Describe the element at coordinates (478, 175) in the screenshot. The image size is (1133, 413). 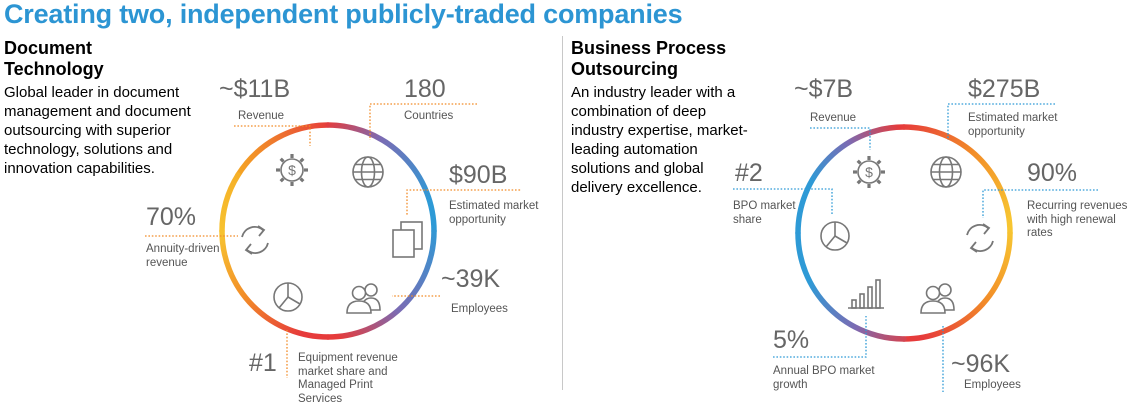
I see `left-market-value: $90B` at that location.